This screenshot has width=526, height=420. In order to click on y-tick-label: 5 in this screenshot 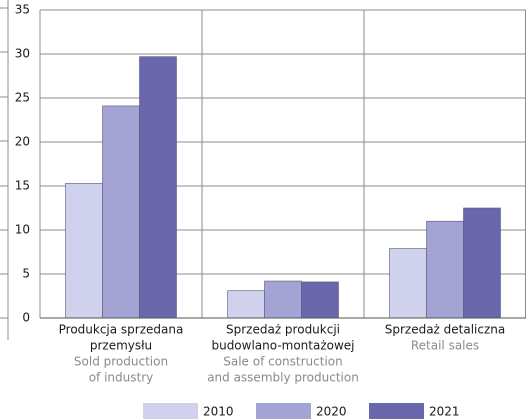, I will do `click(26, 274)`.